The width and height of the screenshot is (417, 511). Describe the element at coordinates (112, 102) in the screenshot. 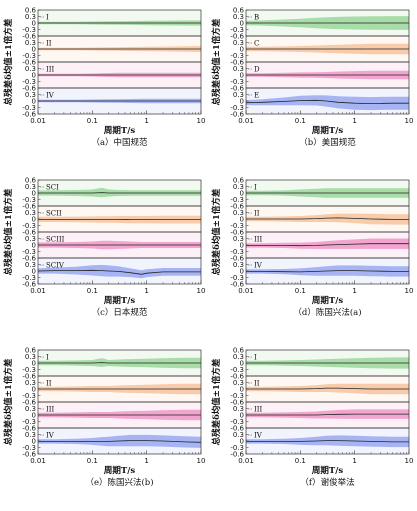

I see `strip-IV: IV0.30-0.3-0.6` at that location.